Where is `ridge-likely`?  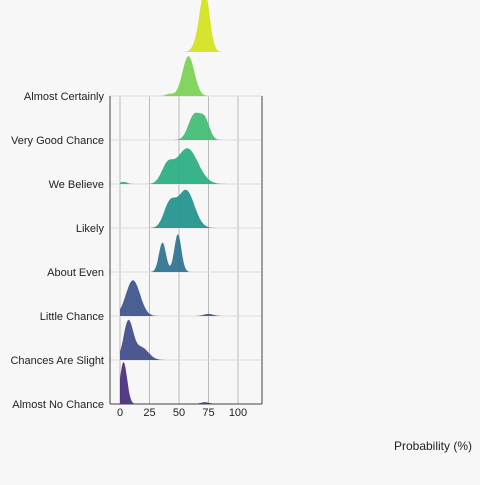 ridge-likely is located at coordinates (179, 208).